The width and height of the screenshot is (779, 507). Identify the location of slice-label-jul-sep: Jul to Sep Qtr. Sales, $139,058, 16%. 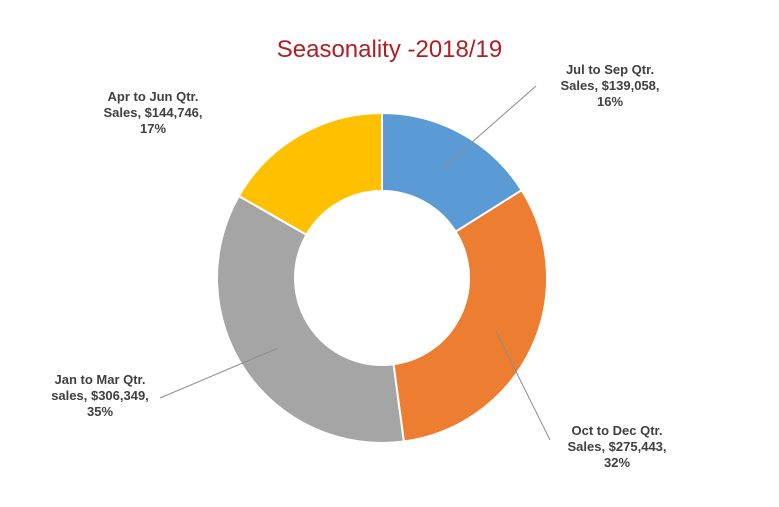
(610, 86).